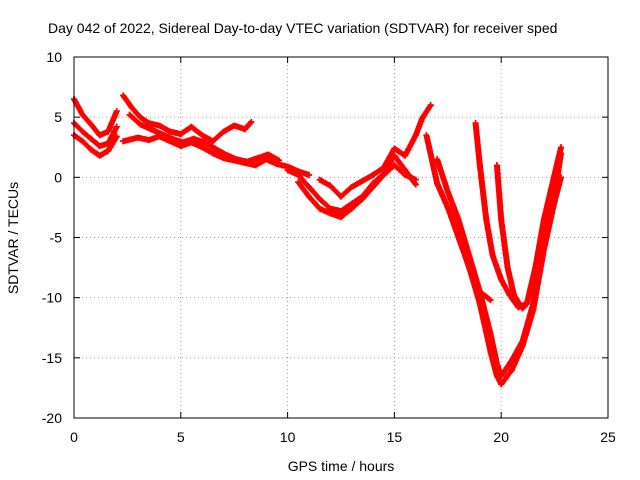 The height and width of the screenshot is (480, 640). I want to click on y-tick-label: 10, so click(54, 57).